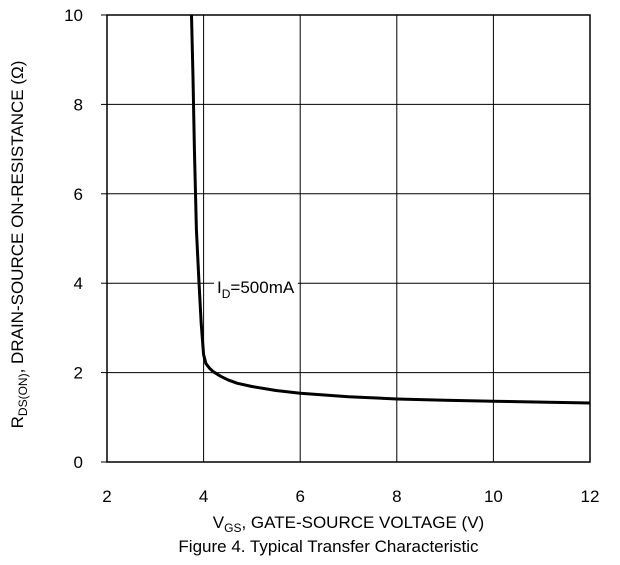 The width and height of the screenshot is (620, 565). What do you see at coordinates (232, 528) in the screenshot?
I see `x-axis-label-subscript: GS` at bounding box center [232, 528].